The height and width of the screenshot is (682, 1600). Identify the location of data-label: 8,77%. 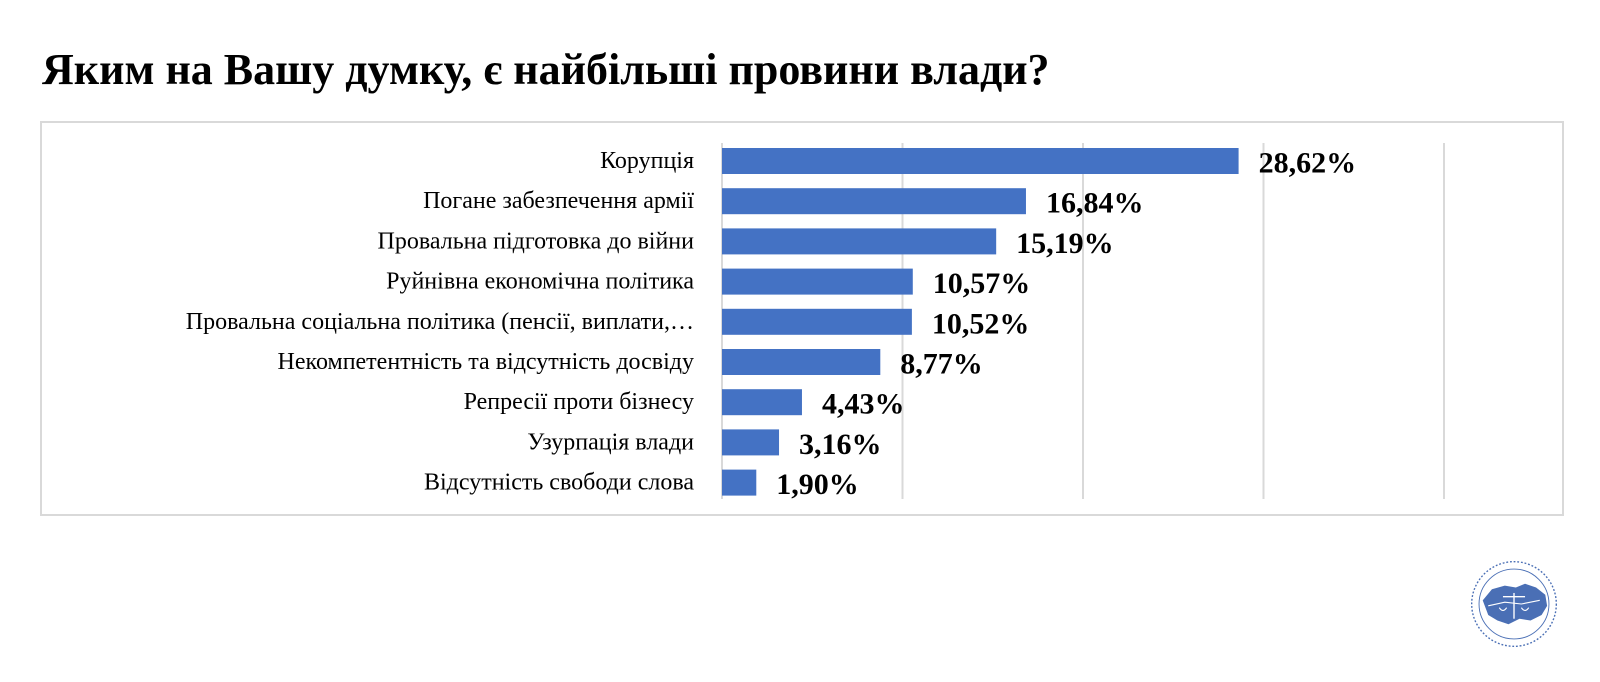
(941, 364).